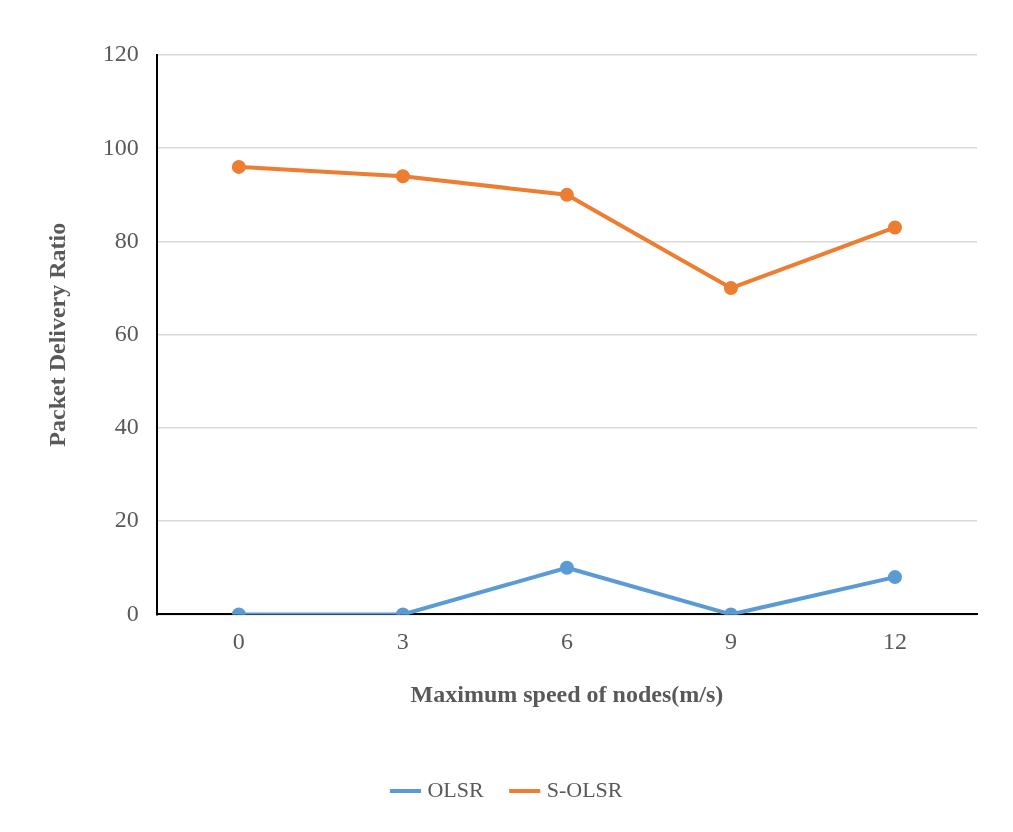 This screenshot has width=1013, height=832. Describe the element at coordinates (132, 612) in the screenshot. I see `y-tick-label: 0` at that location.